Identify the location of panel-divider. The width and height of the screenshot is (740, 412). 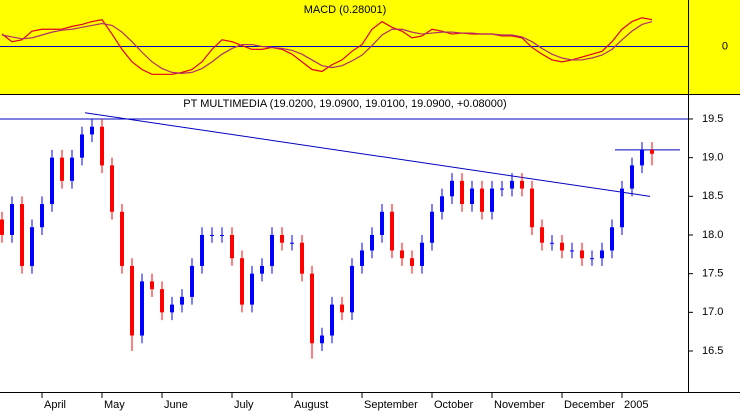
(370, 94).